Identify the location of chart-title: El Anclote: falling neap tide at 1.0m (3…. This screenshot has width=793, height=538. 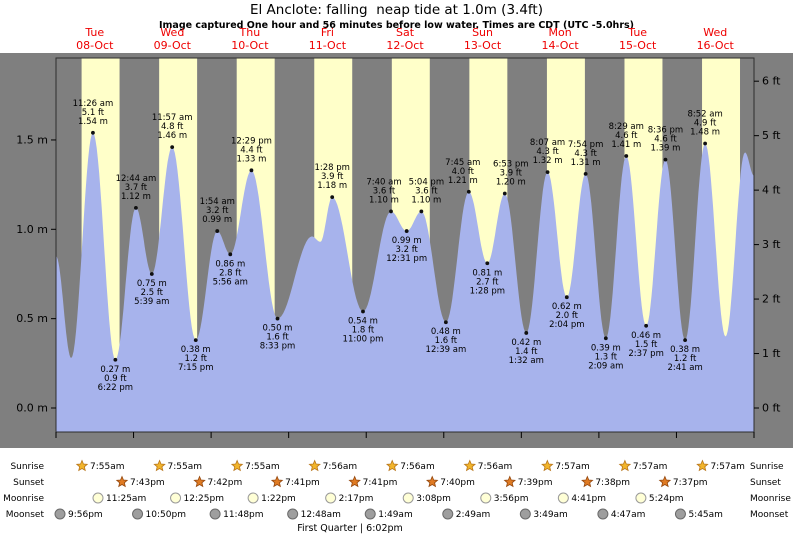
(396, 10).